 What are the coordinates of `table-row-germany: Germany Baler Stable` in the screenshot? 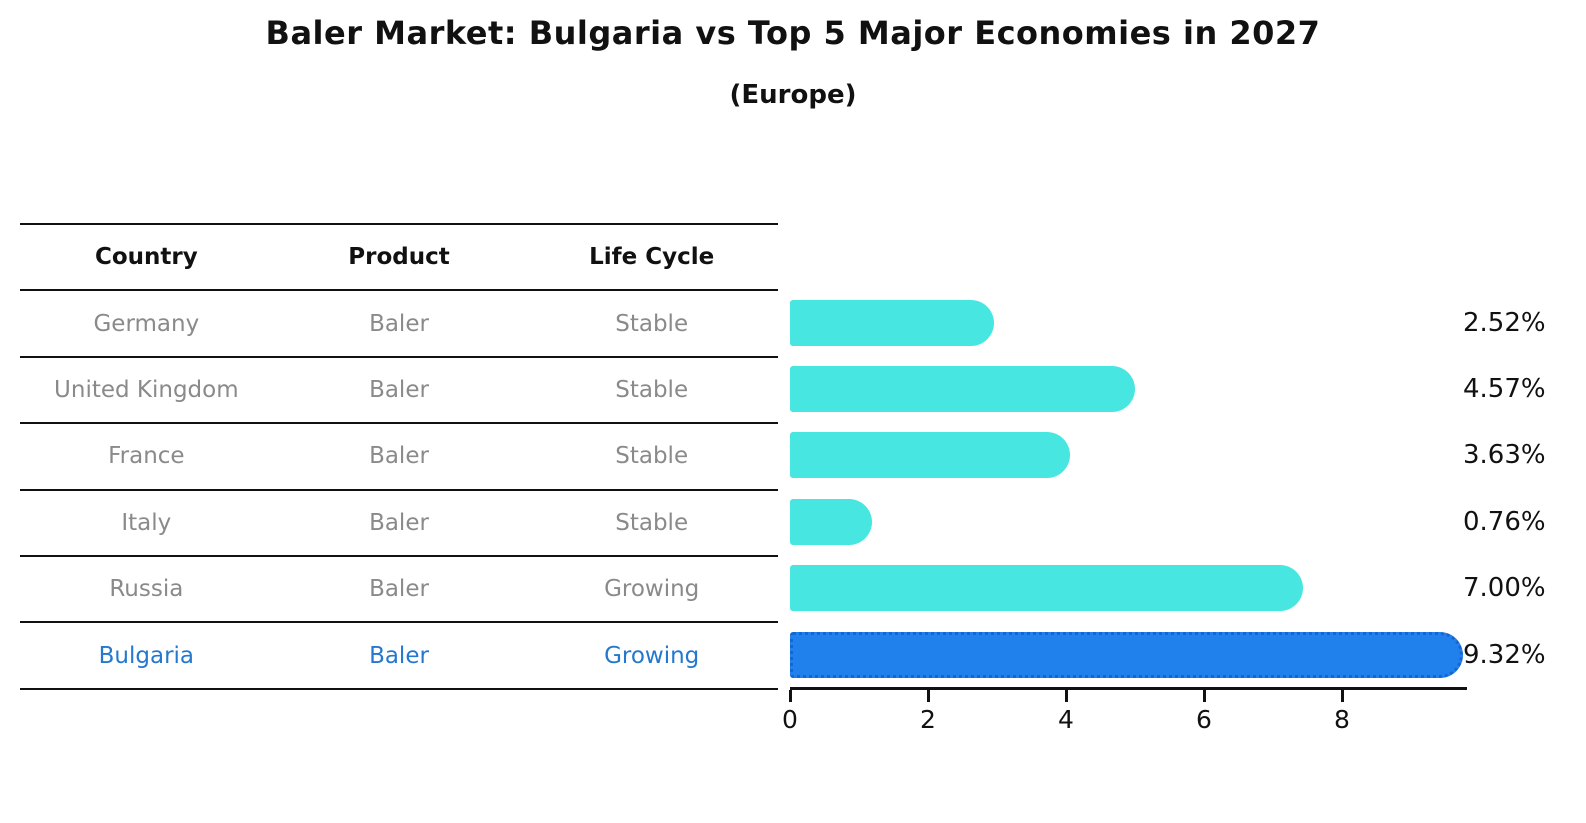 It's located at (399, 322).